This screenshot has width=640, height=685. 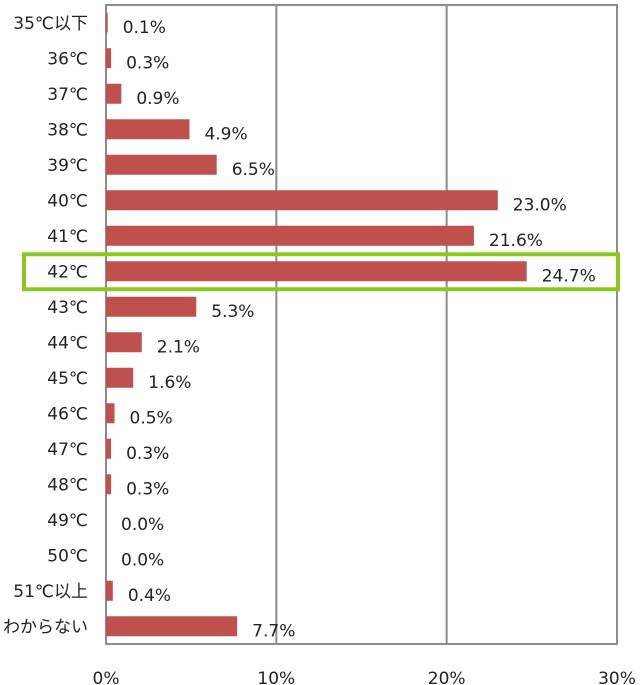 I want to click on category-label: 47℃, so click(x=67, y=450).